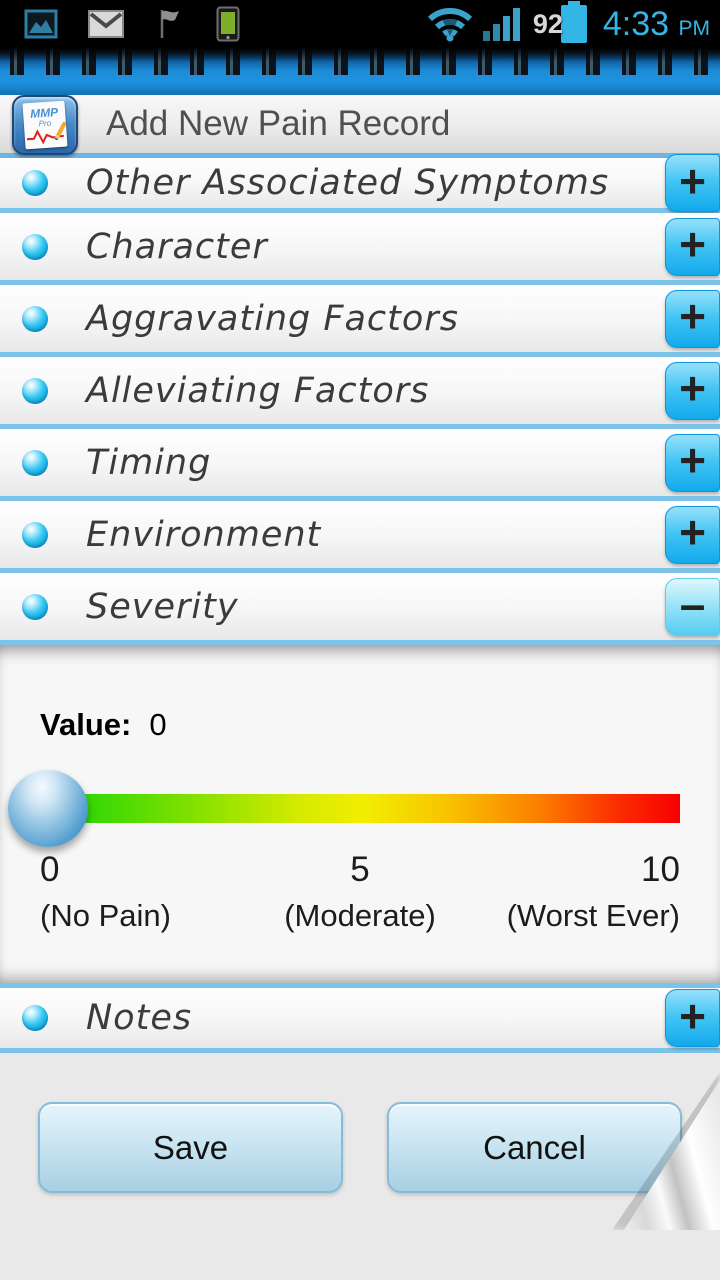 This screenshot has height=1280, width=720. What do you see at coordinates (139, 1018) in the screenshot?
I see `section-label: Notes` at bounding box center [139, 1018].